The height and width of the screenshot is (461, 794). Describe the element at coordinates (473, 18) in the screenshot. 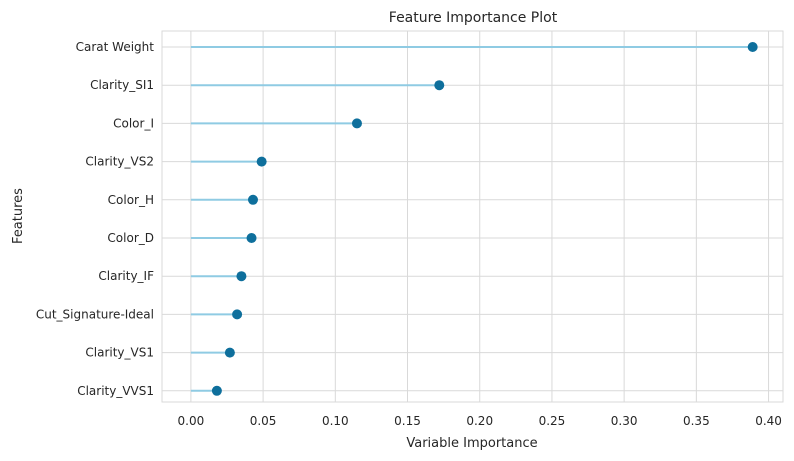

I see `chart-title: Feature Importance Plot` at that location.